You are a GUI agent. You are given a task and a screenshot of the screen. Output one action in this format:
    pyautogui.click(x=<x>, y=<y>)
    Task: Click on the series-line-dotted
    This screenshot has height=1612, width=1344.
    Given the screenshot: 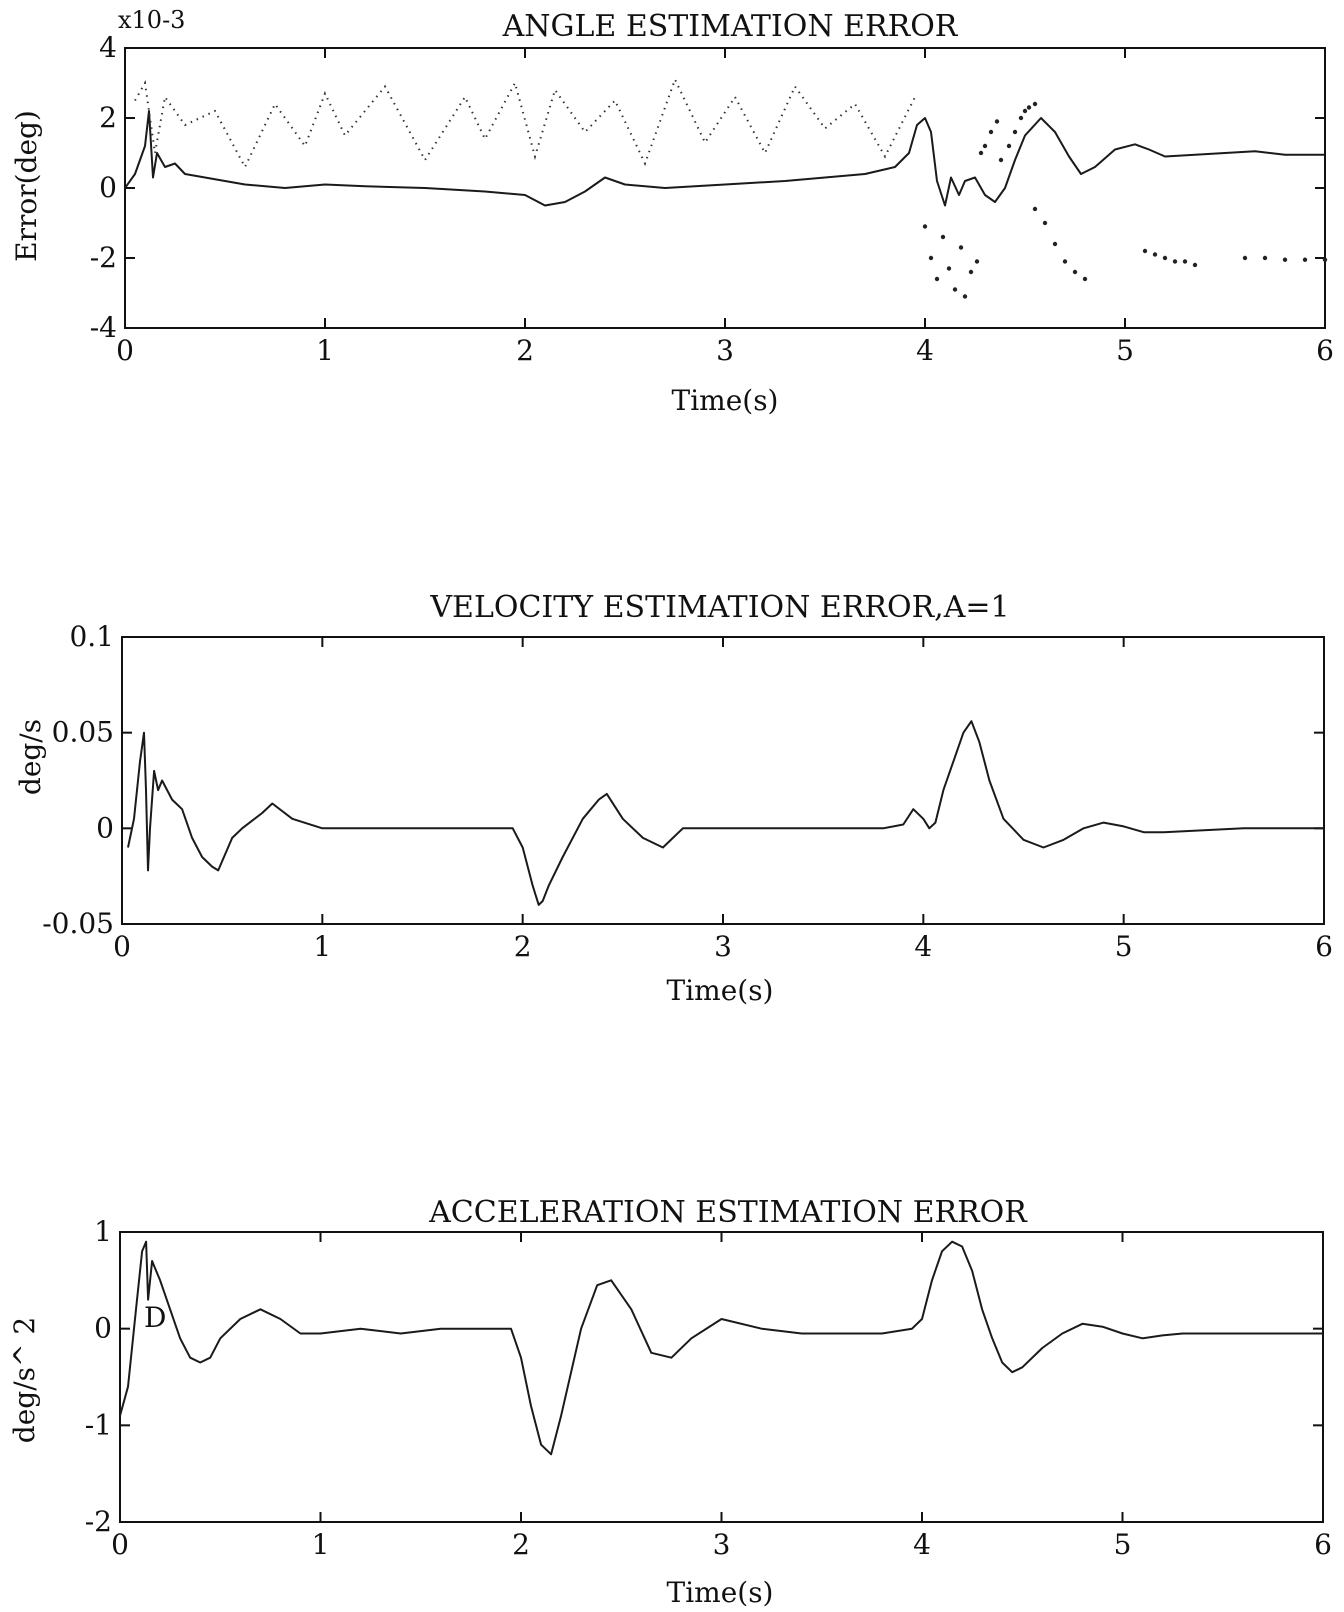 What is the action you would take?
    pyautogui.click(x=525, y=123)
    